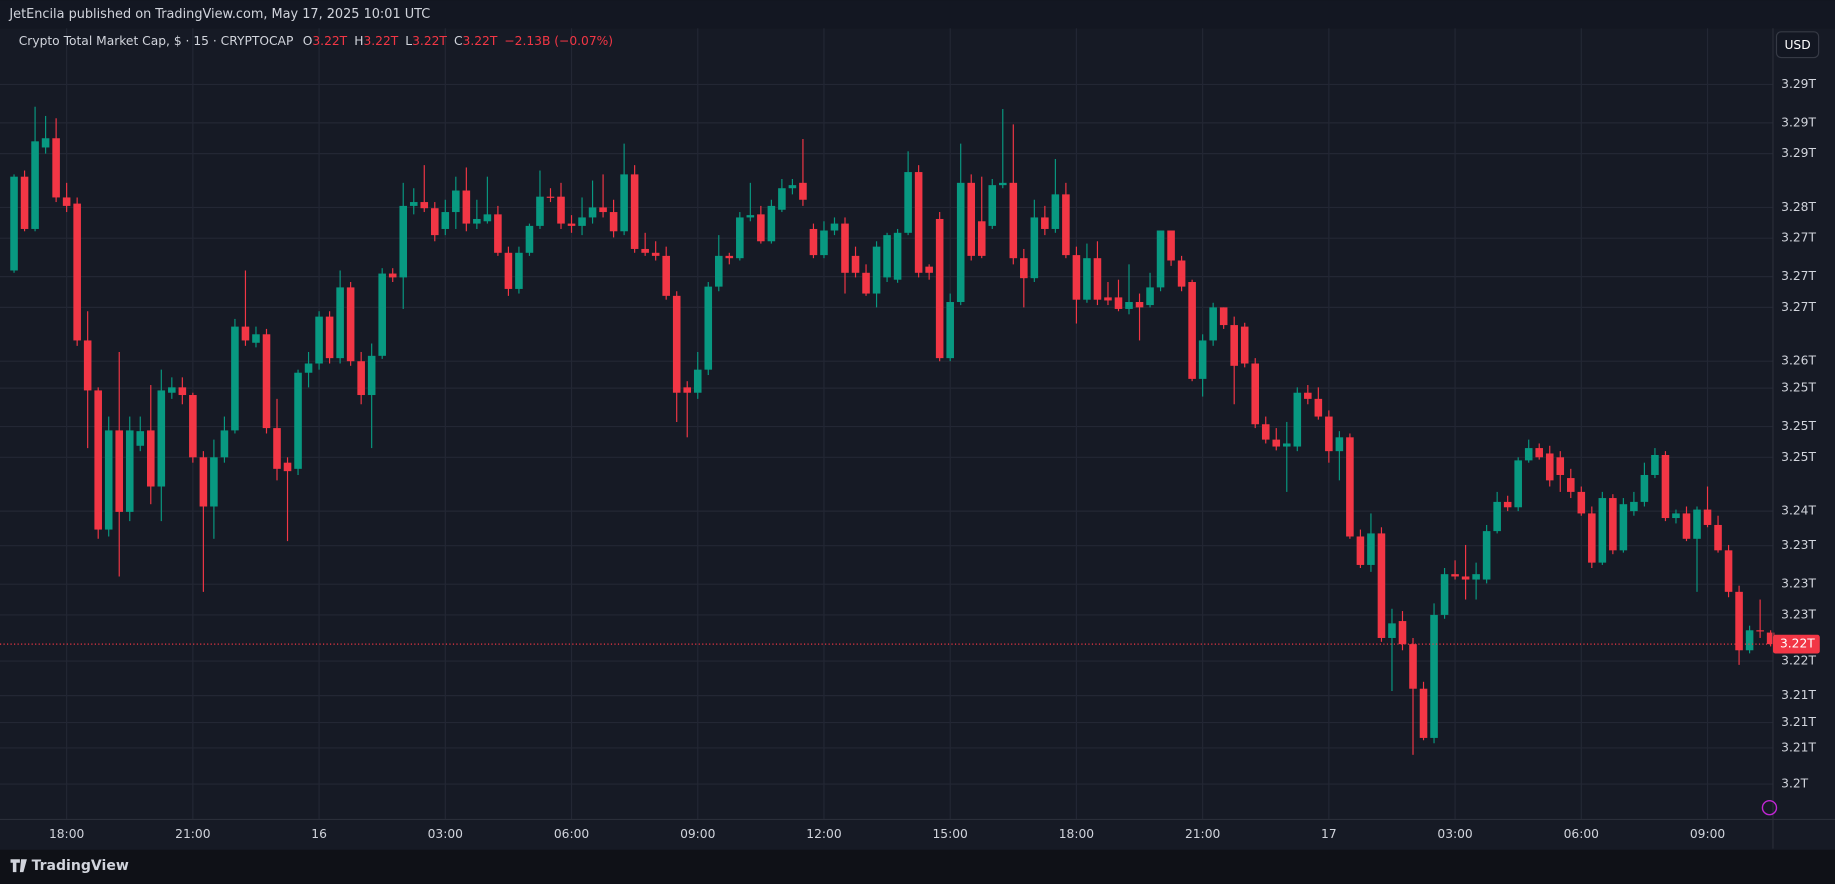 This screenshot has width=1835, height=884. I want to click on top-bar, so click(917, 14).